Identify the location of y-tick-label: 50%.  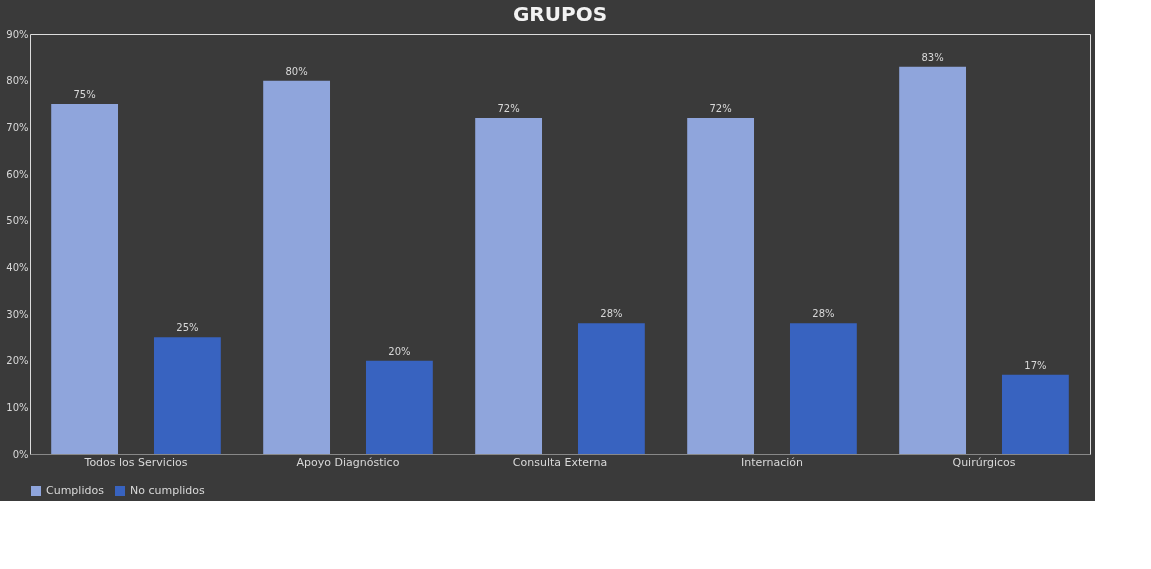
(17, 221).